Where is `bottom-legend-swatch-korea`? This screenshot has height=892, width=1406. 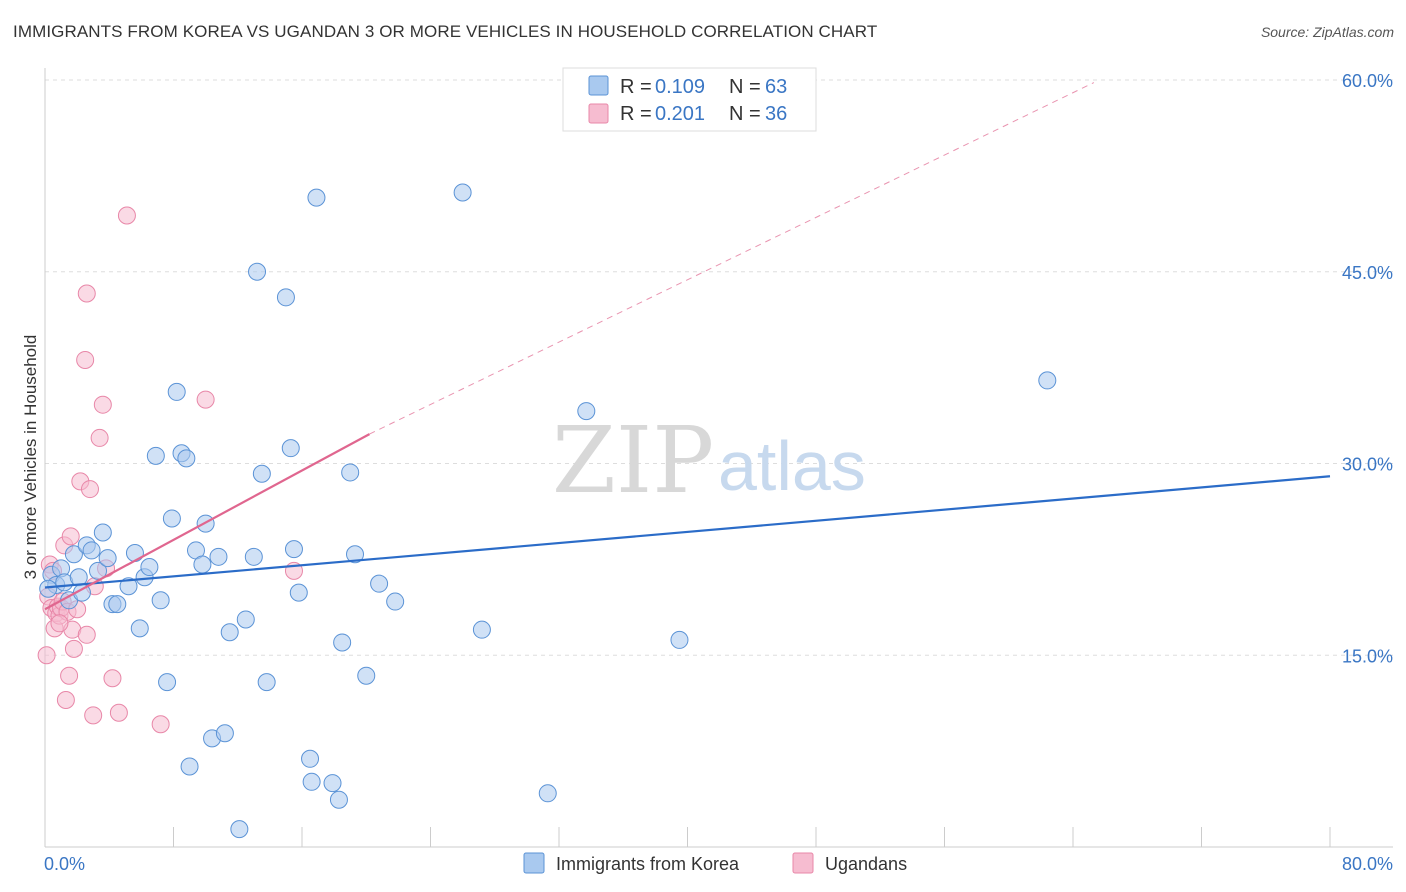 bottom-legend-swatch-korea is located at coordinates (534, 863).